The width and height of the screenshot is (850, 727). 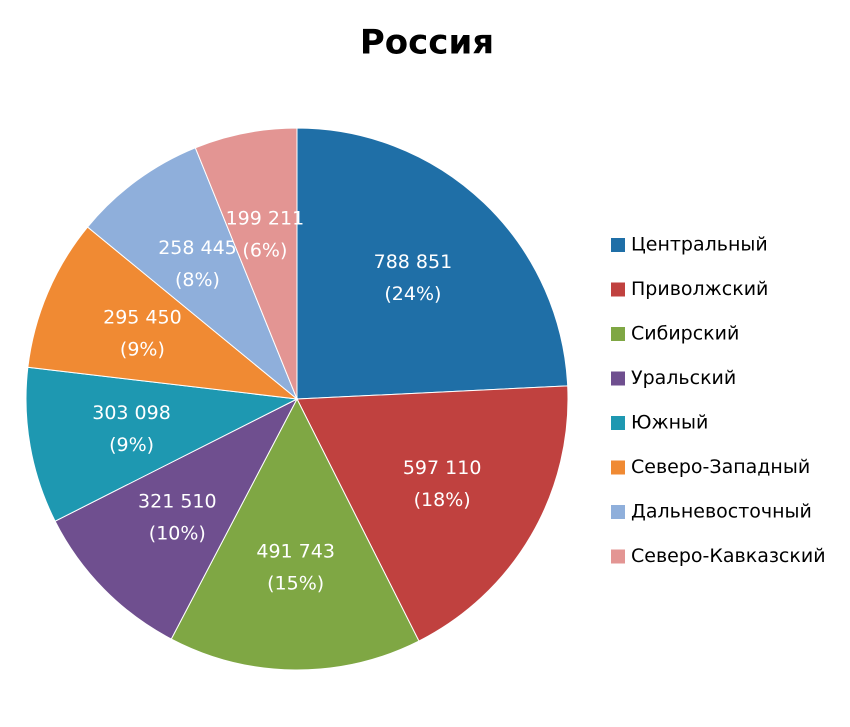 What do you see at coordinates (295, 552) in the screenshot?
I see `value-label: 491 743` at bounding box center [295, 552].